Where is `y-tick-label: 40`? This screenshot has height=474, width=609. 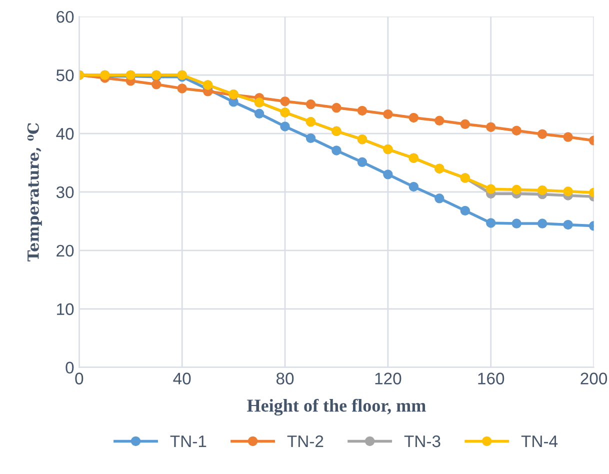
y-tick-label: 40 is located at coordinates (65, 134).